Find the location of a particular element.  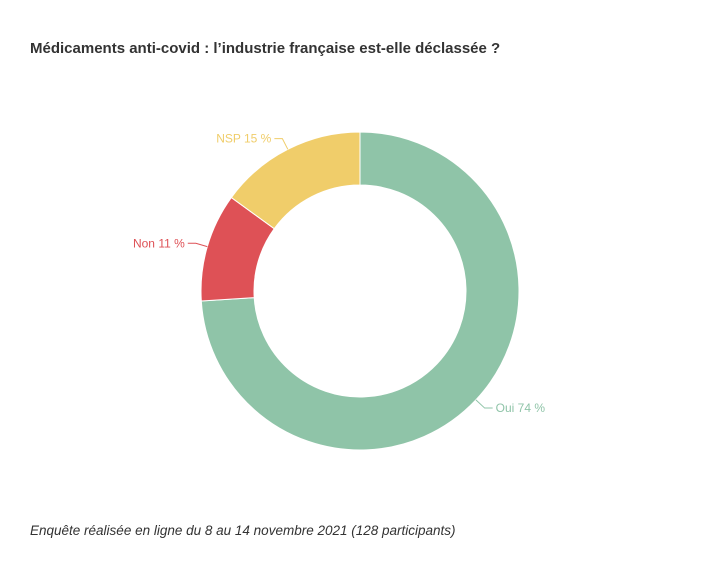

leader-line-nsp is located at coordinates (281, 144).